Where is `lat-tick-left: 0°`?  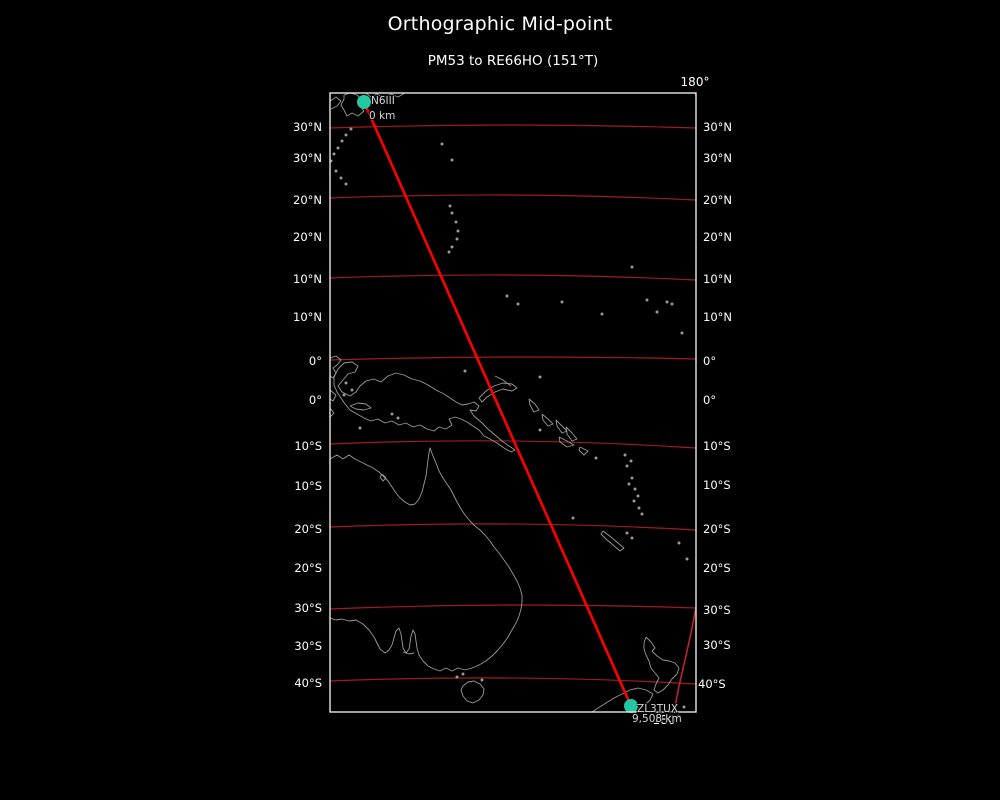
lat-tick-left: 0° is located at coordinates (315, 361).